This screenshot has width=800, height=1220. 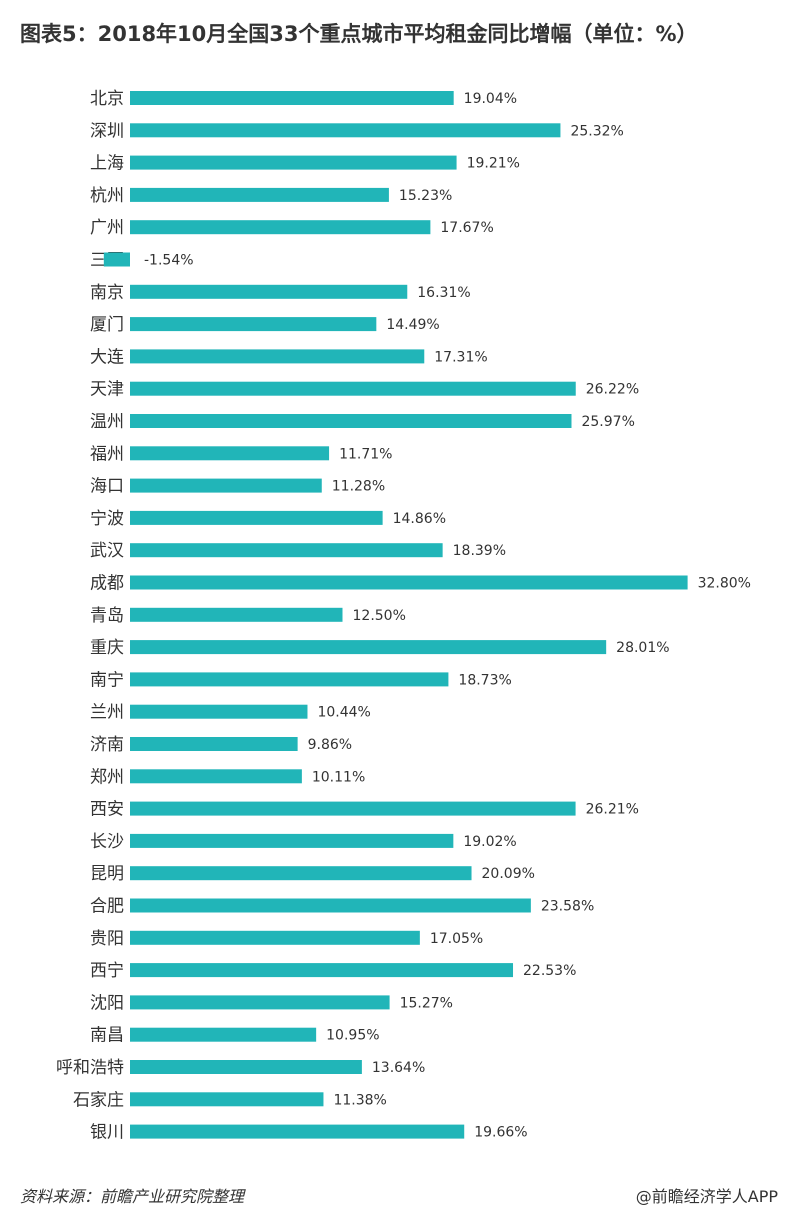 I want to click on category-label: 石家庄, so click(x=98, y=1100).